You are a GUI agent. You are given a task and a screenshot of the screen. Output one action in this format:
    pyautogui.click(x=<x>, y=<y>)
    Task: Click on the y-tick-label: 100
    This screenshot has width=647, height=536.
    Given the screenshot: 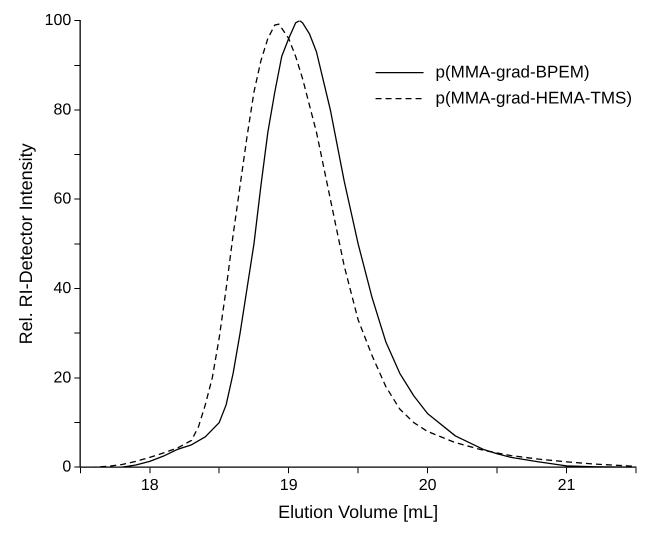 What is the action you would take?
    pyautogui.click(x=58, y=21)
    